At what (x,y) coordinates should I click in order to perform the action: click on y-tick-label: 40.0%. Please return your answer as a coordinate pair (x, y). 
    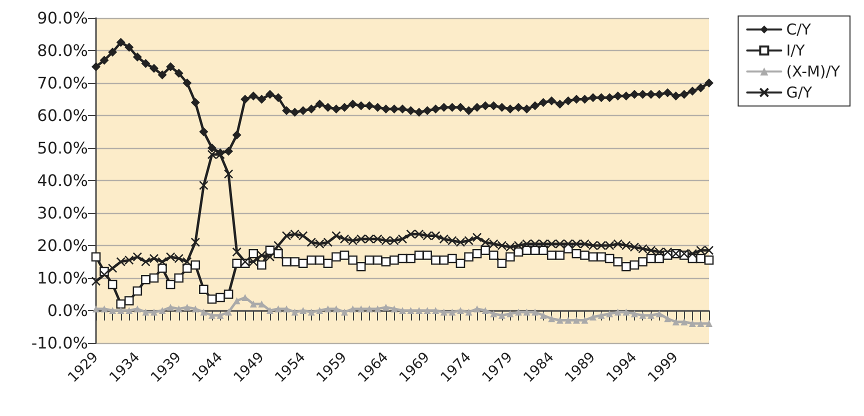
    Looking at the image, I should click on (62, 180).